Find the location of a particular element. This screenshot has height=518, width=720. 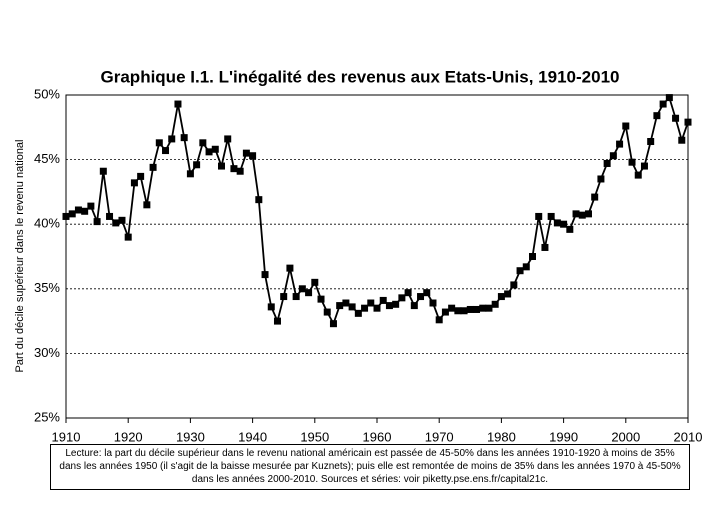

y-tick-label: 30% is located at coordinates (47, 352).